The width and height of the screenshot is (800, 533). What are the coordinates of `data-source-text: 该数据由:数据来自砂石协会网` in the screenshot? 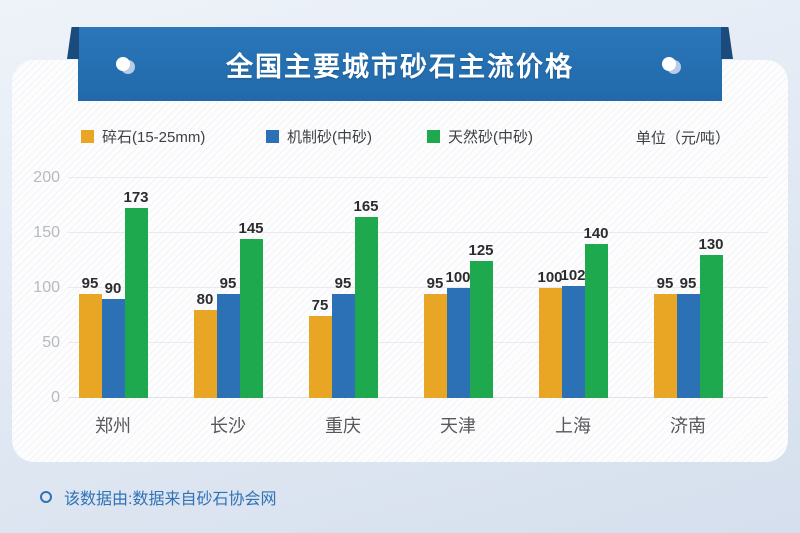 It's located at (170, 499).